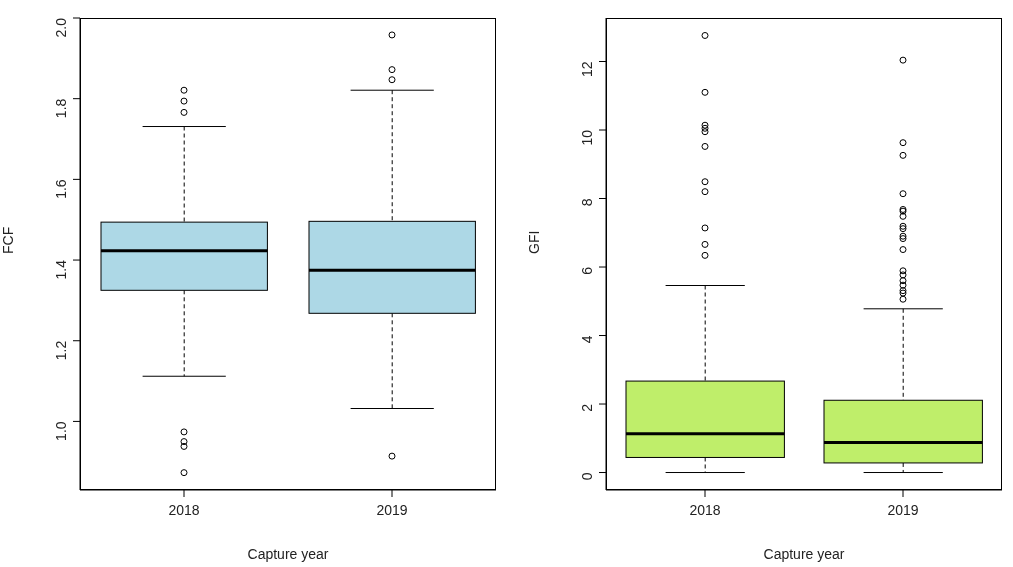 The height and width of the screenshot is (567, 1013). Describe the element at coordinates (586, 339) in the screenshot. I see `y-tick-label: 4` at that location.